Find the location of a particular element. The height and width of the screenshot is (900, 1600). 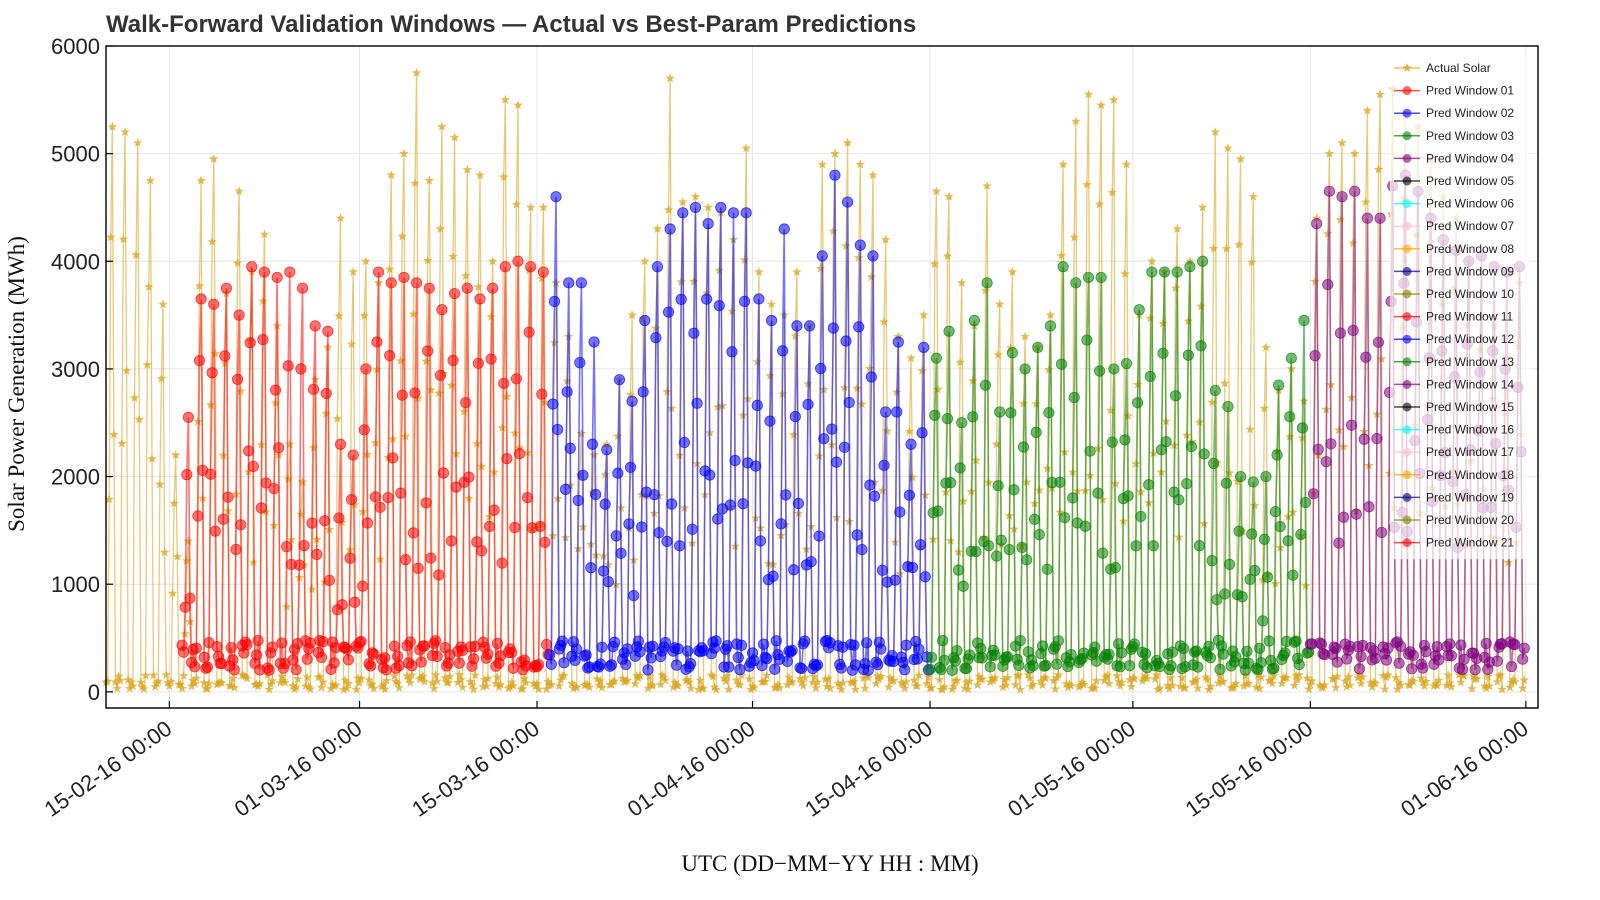

legend-item: Actual Solar is located at coordinates (1442, 68).